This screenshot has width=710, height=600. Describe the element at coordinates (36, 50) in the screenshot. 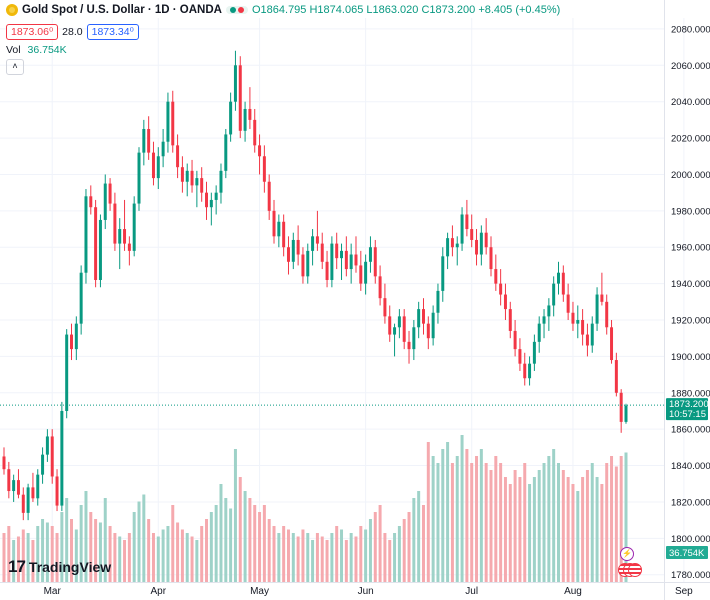

I see `volume-legend: Vol 36.754K` at that location.